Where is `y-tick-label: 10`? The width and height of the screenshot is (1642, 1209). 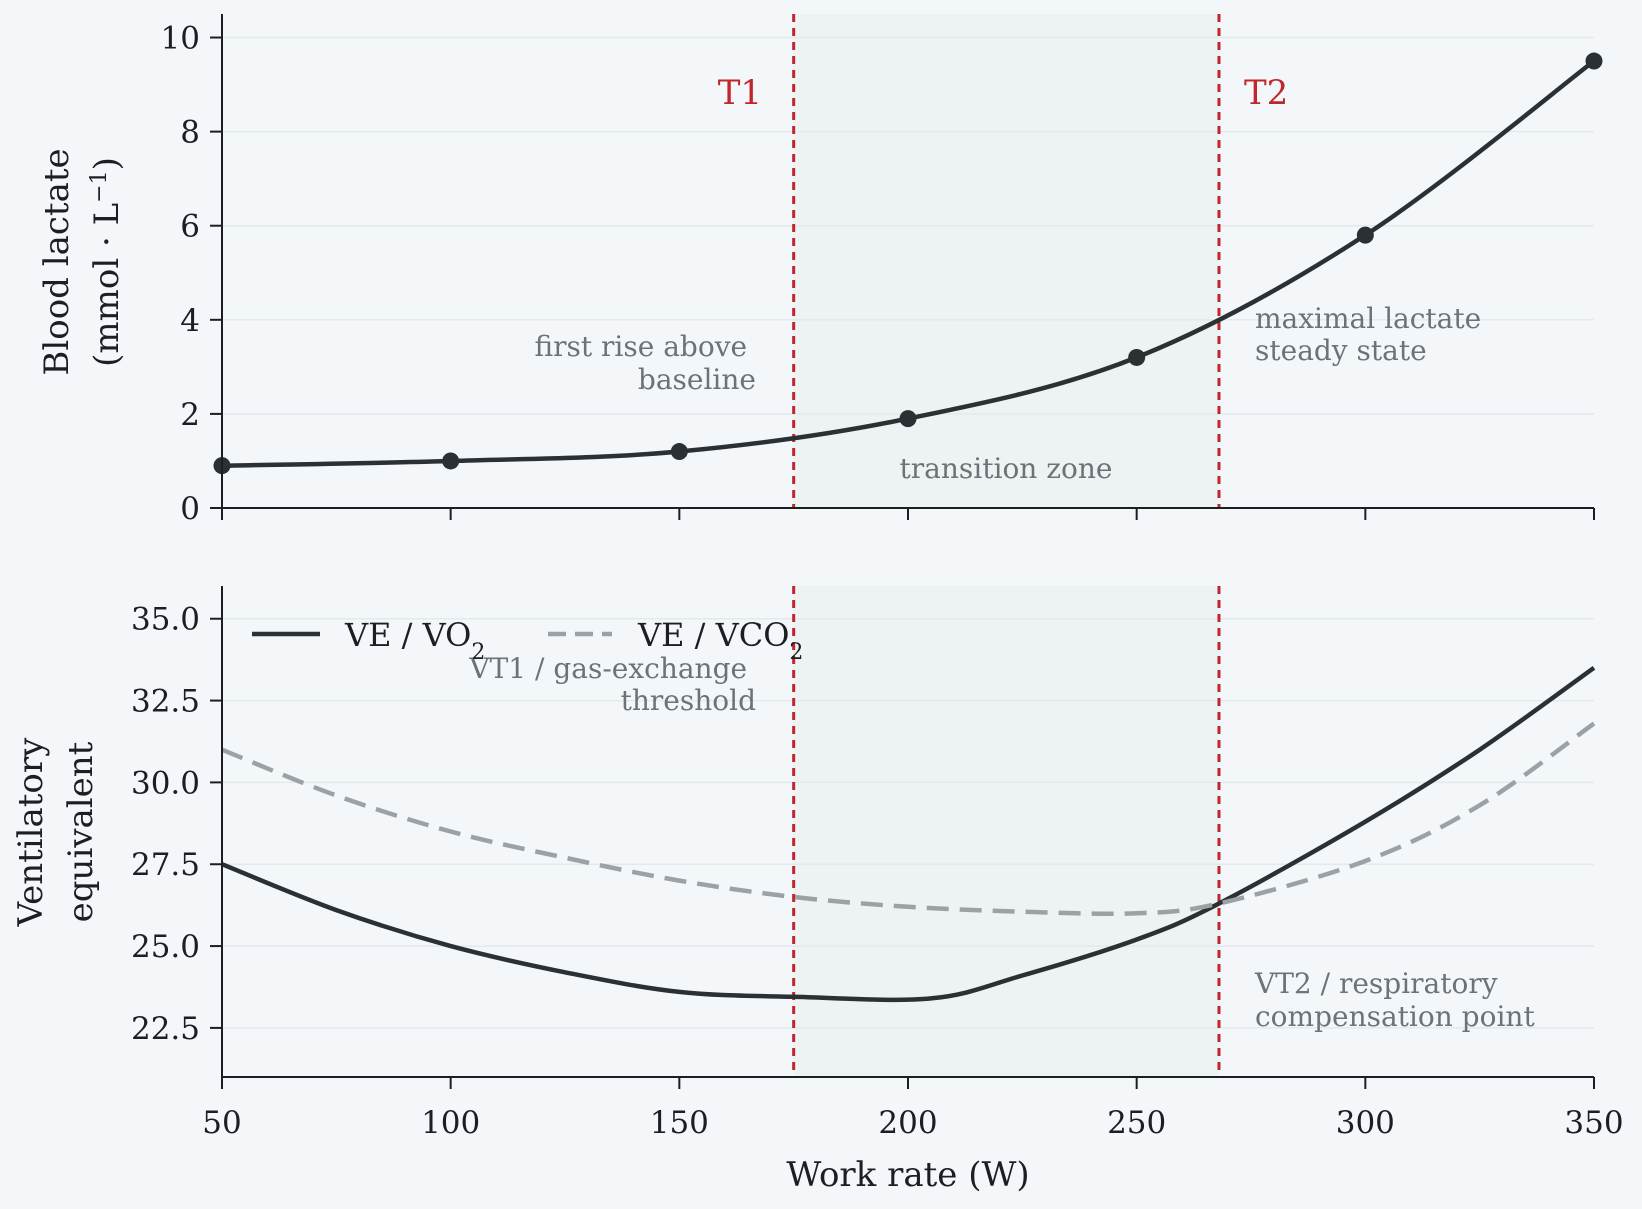 y-tick-label: 10 is located at coordinates (180, 39).